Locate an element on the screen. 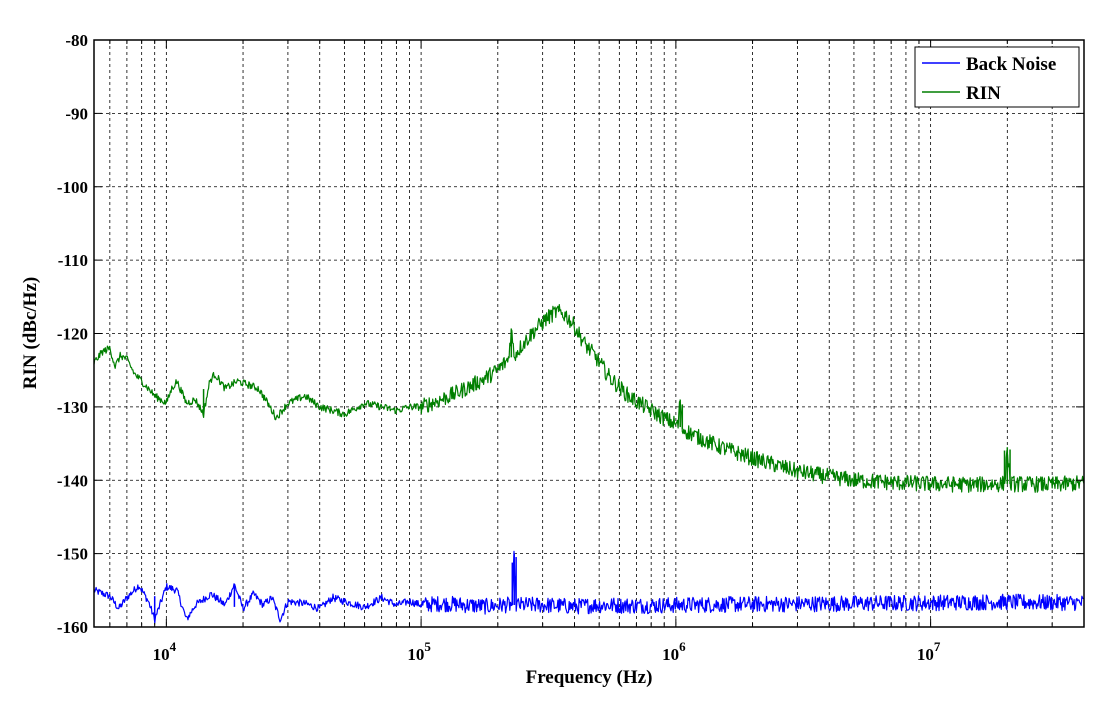 This screenshot has width=1102, height=707. y-tick-label: -90 is located at coordinates (76, 113).